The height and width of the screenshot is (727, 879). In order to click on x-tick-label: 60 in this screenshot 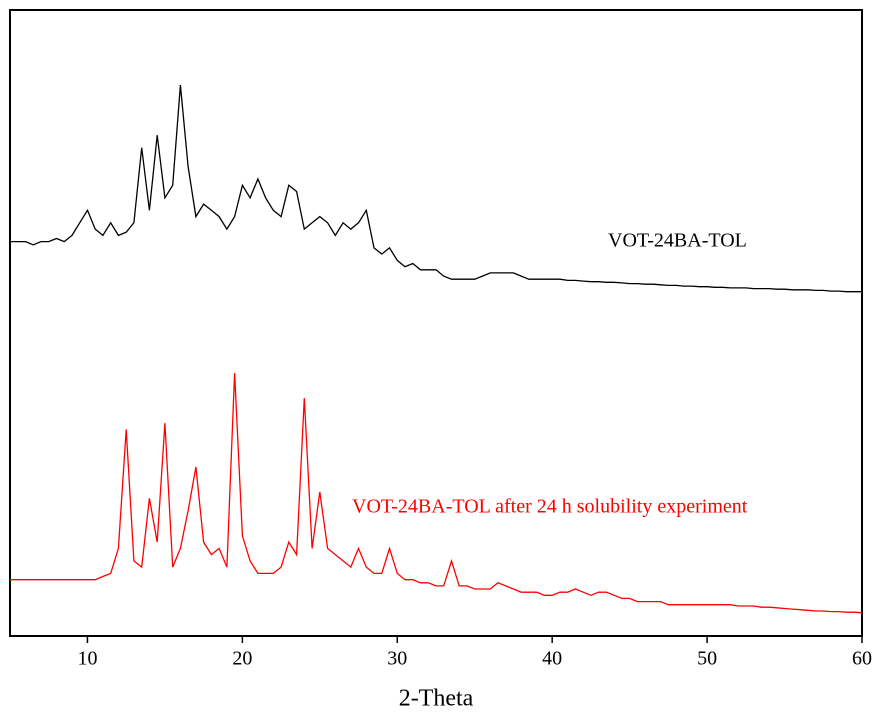, I will do `click(862, 659)`.